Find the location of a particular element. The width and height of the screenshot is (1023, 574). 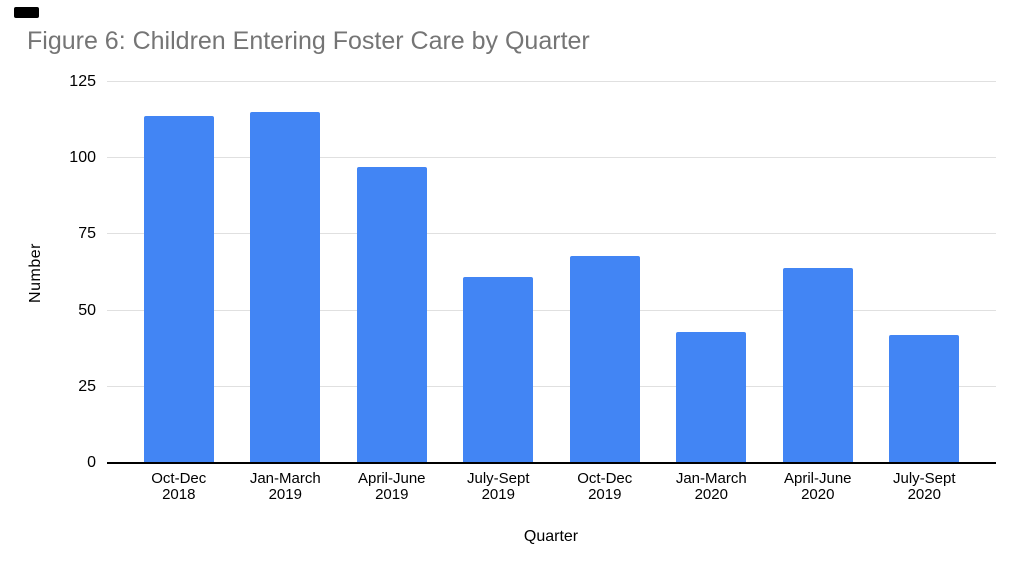

y-tick-label: 25 is located at coordinates (87, 386).